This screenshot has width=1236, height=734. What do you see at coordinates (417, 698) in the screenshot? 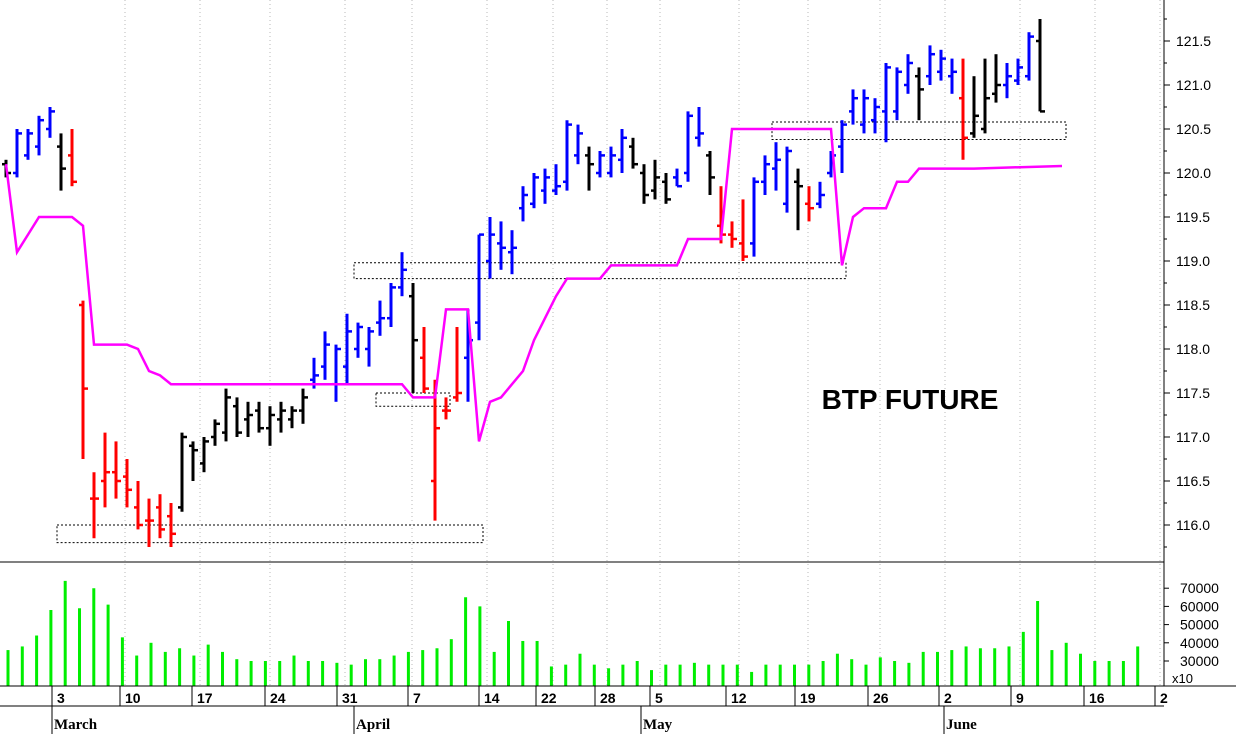
I see `x-tick-label: 7` at bounding box center [417, 698].